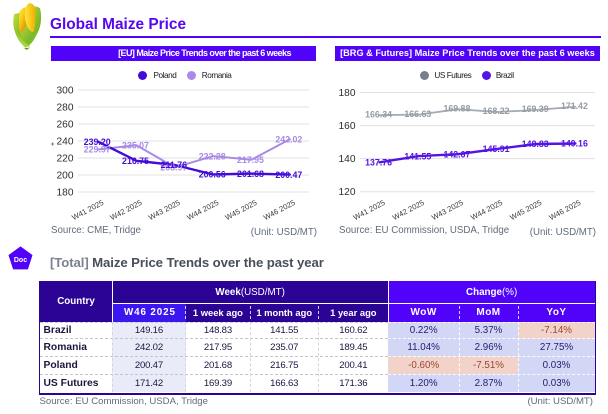  Describe the element at coordinates (456, 154) in the screenshot. I see `svg-text: 142.67` at that location.